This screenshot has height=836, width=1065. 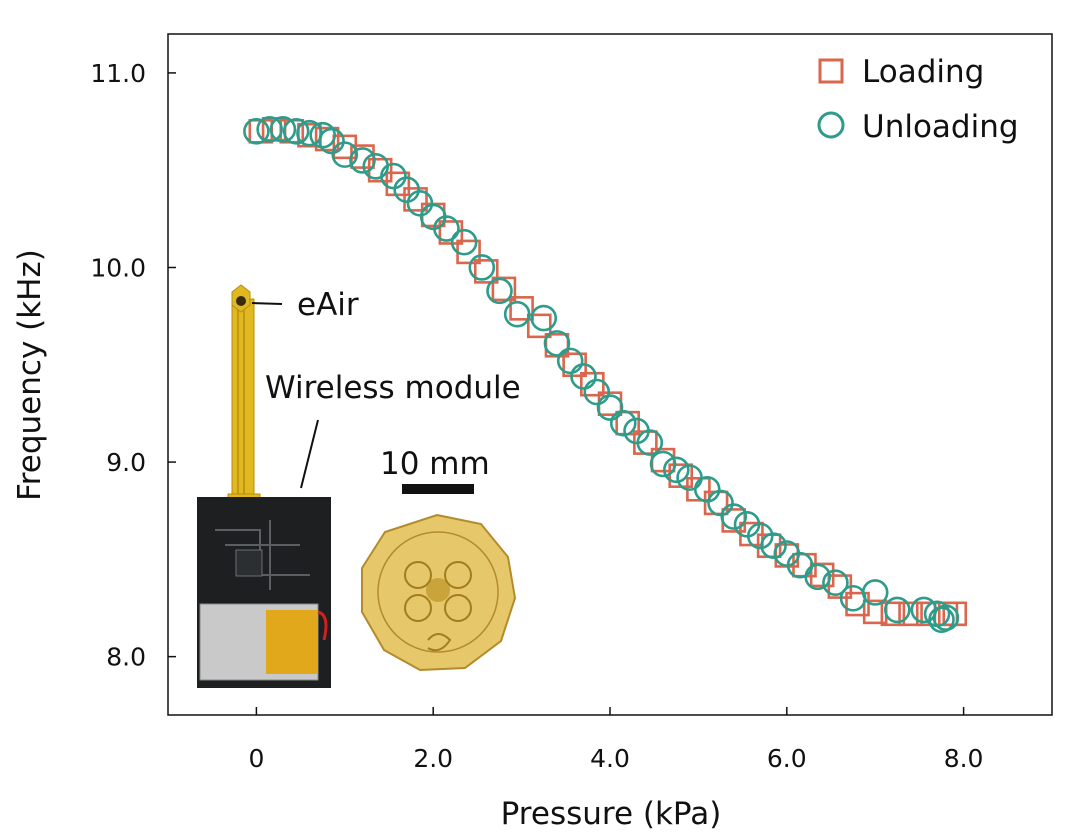 What do you see at coordinates (328, 305) in the screenshot?
I see `eair-label: eAir` at bounding box center [328, 305].